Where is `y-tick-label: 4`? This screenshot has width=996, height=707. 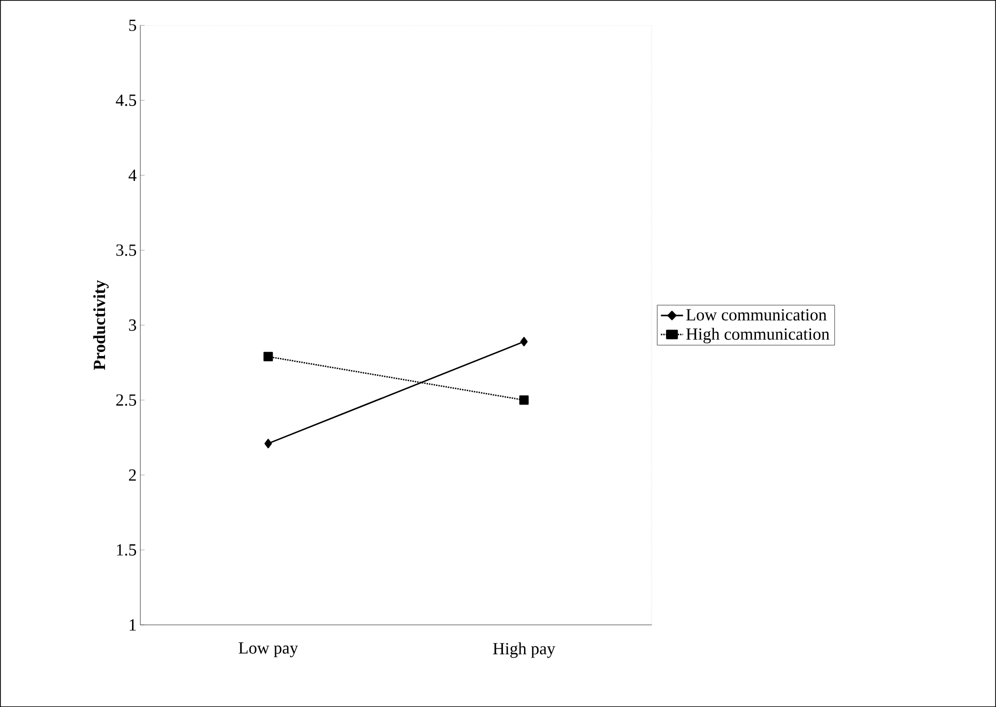 y-tick-label: 4 is located at coordinates (132, 175).